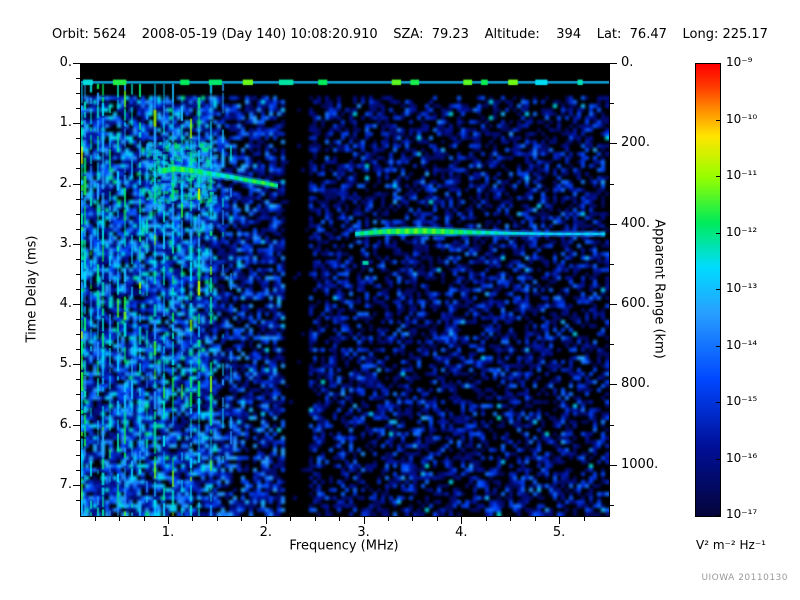 The height and width of the screenshot is (600, 800). I want to click on x-axis-title: Frequency (MHz), so click(344, 546).